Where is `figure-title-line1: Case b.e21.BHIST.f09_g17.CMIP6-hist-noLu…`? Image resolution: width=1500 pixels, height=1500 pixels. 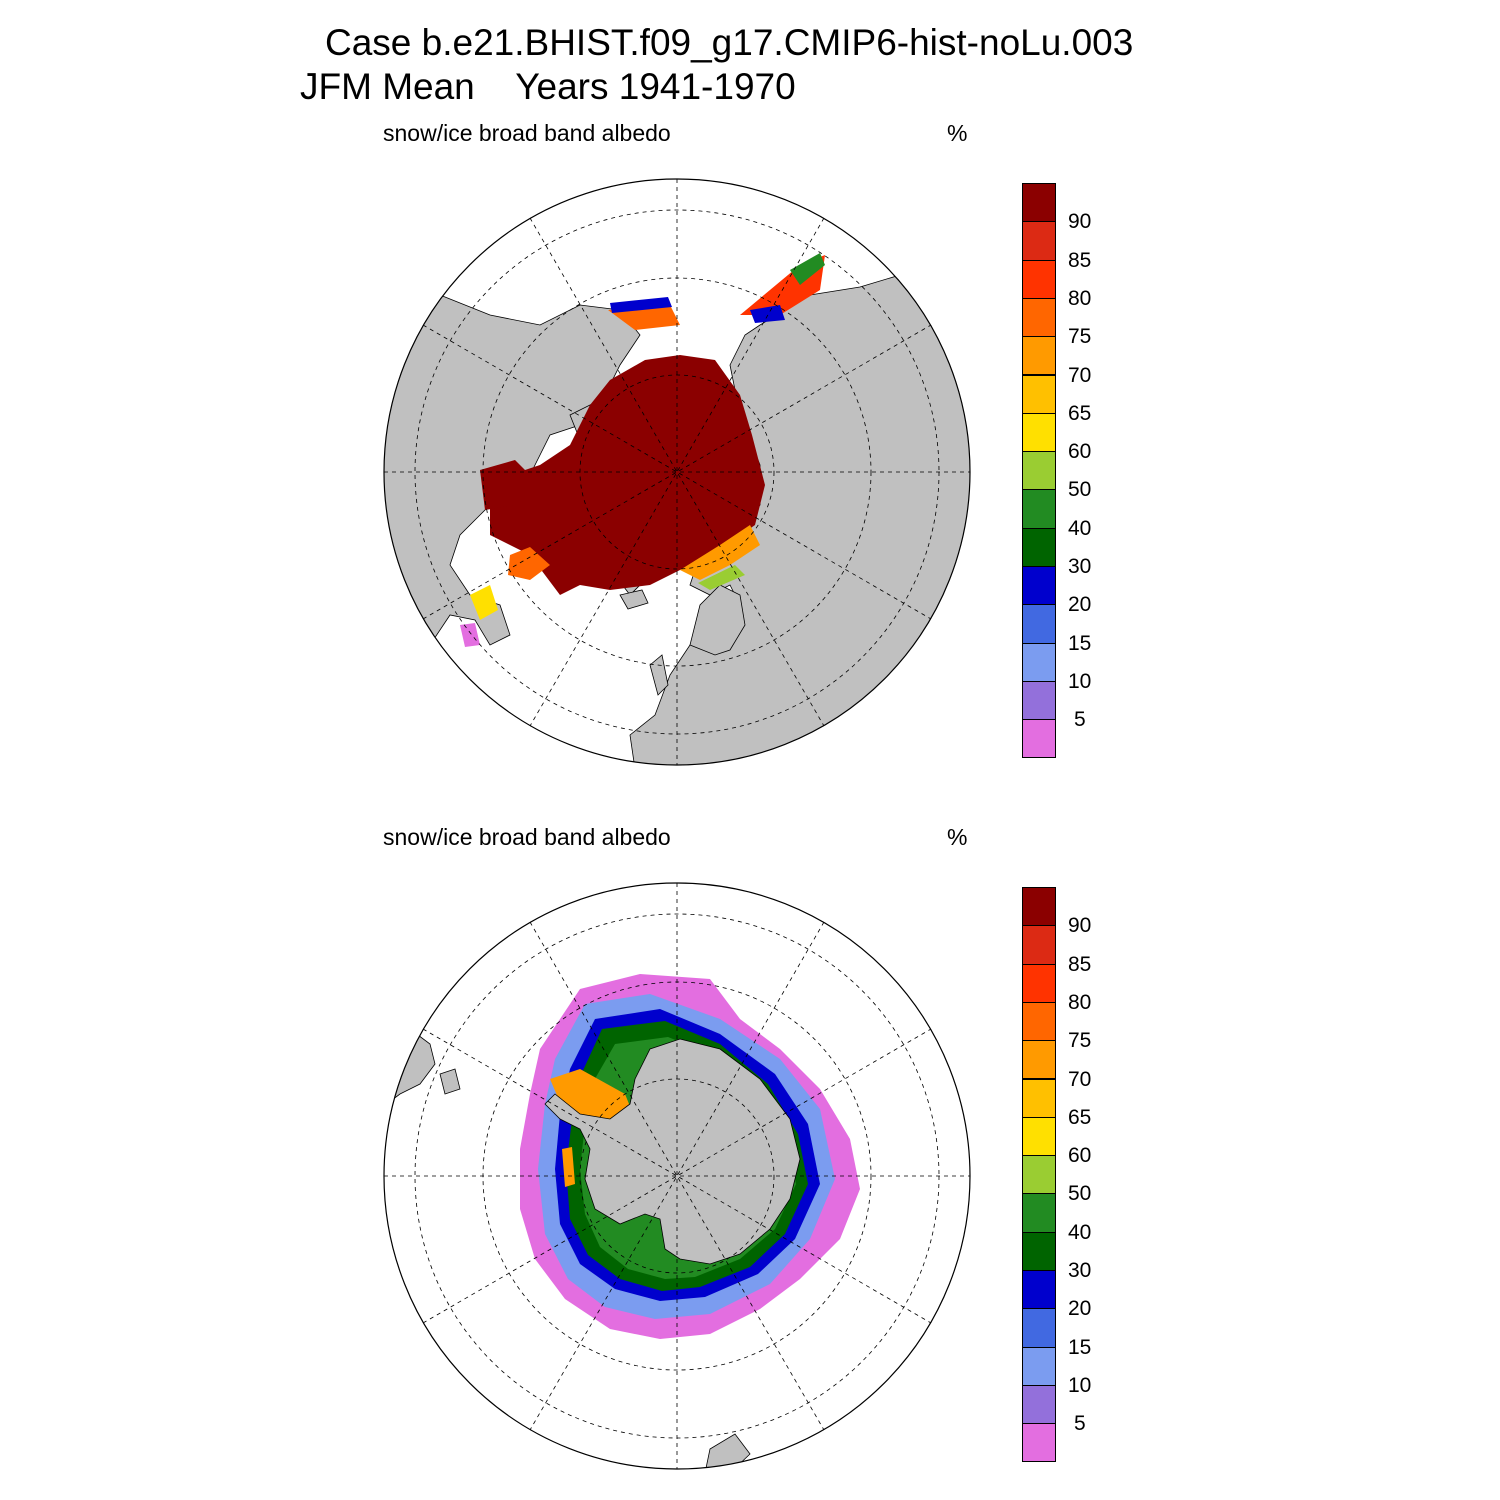 figure-title-line1: Case b.e21.BHIST.f09_g17.CMIP6-hist-noLu… is located at coordinates (729, 42).